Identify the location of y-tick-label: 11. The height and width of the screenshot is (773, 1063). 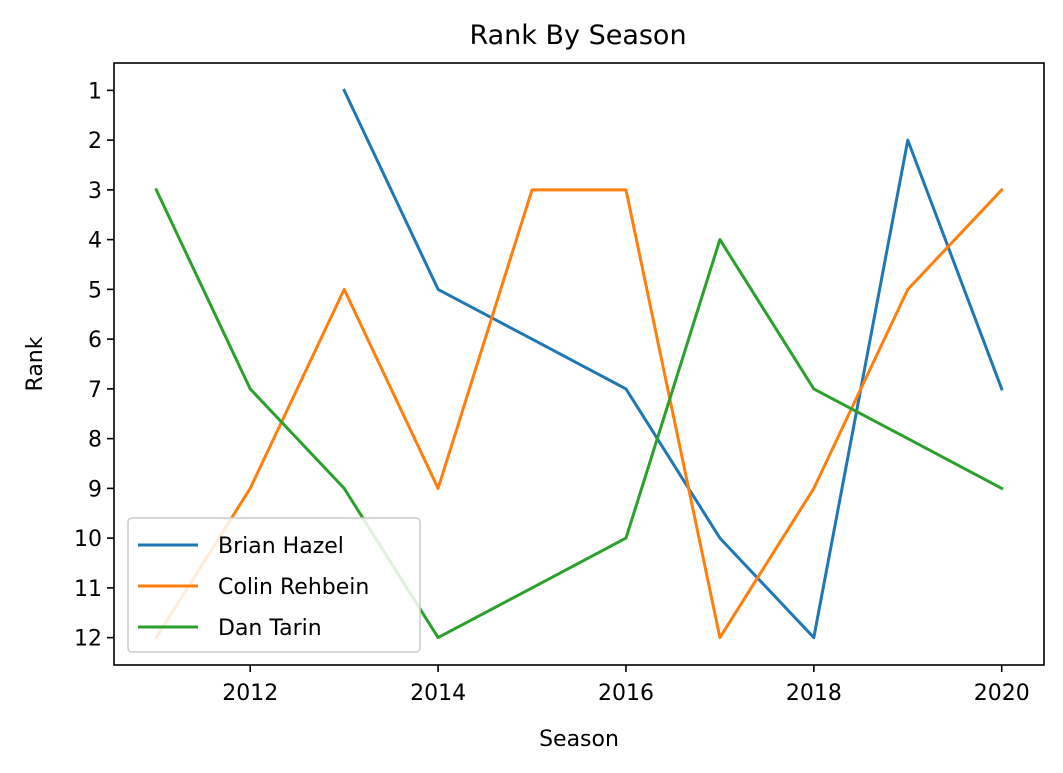
(88, 589).